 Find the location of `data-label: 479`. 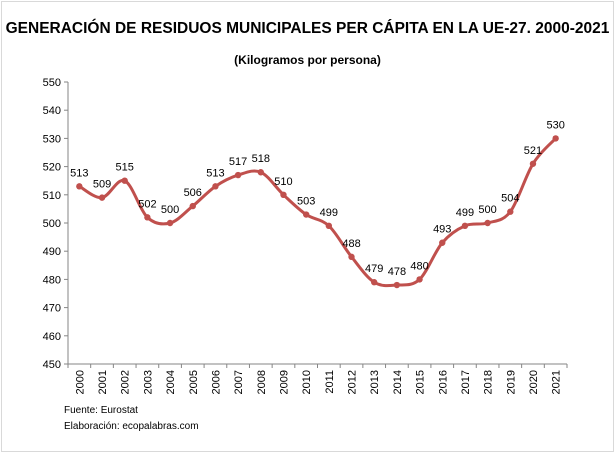

data-label: 479 is located at coordinates (374, 269).